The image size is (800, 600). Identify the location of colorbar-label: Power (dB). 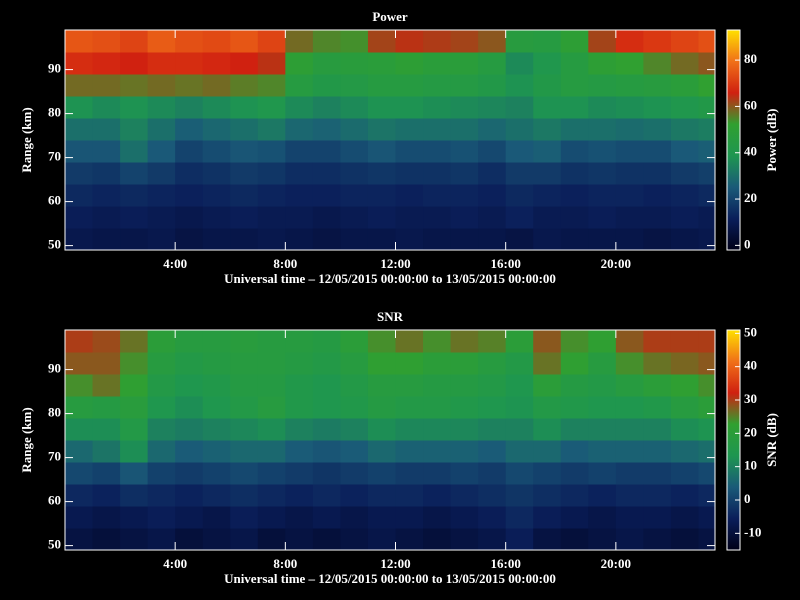
(771, 140).